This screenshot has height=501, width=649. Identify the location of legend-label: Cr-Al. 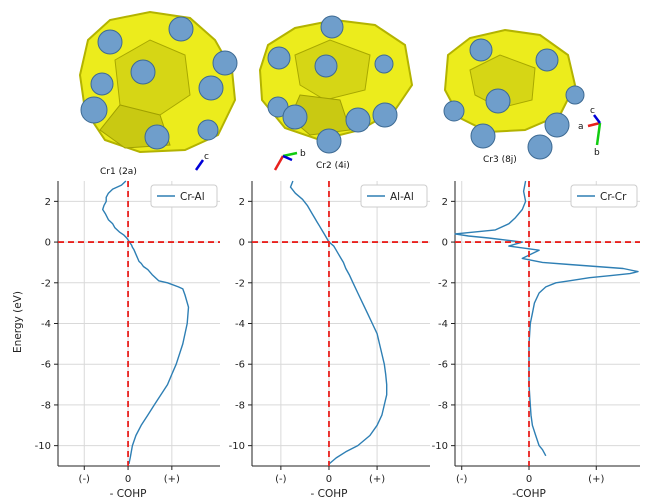
(192, 197).